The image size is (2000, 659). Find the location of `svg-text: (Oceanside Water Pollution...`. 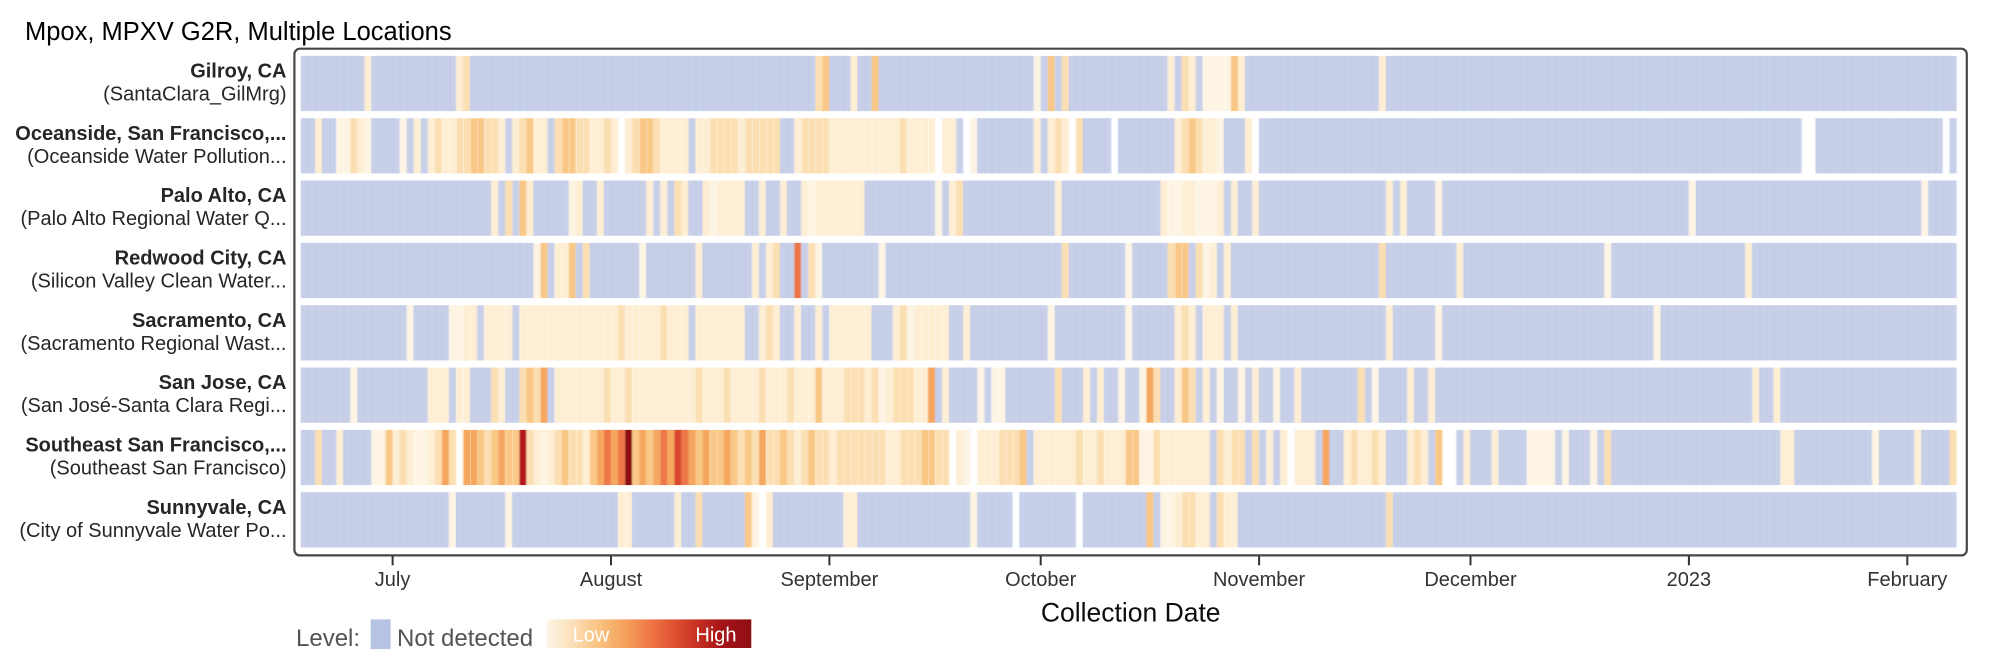

svg-text: (Oceanside Water Pollution... is located at coordinates (156, 157).